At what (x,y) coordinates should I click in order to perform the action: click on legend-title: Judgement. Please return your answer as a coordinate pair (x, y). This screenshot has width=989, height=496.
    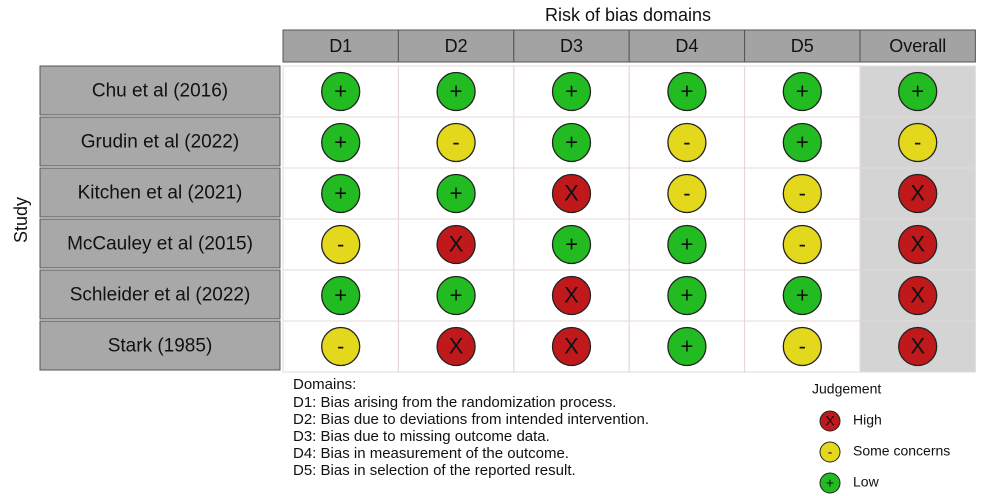
    Looking at the image, I should click on (846, 389).